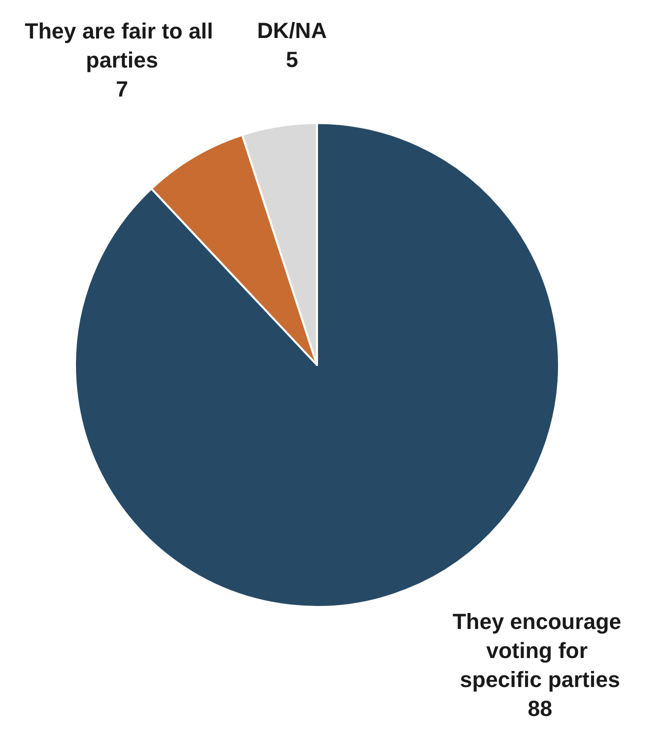  What do you see at coordinates (292, 59) in the screenshot?
I see `data-label: 5` at bounding box center [292, 59].